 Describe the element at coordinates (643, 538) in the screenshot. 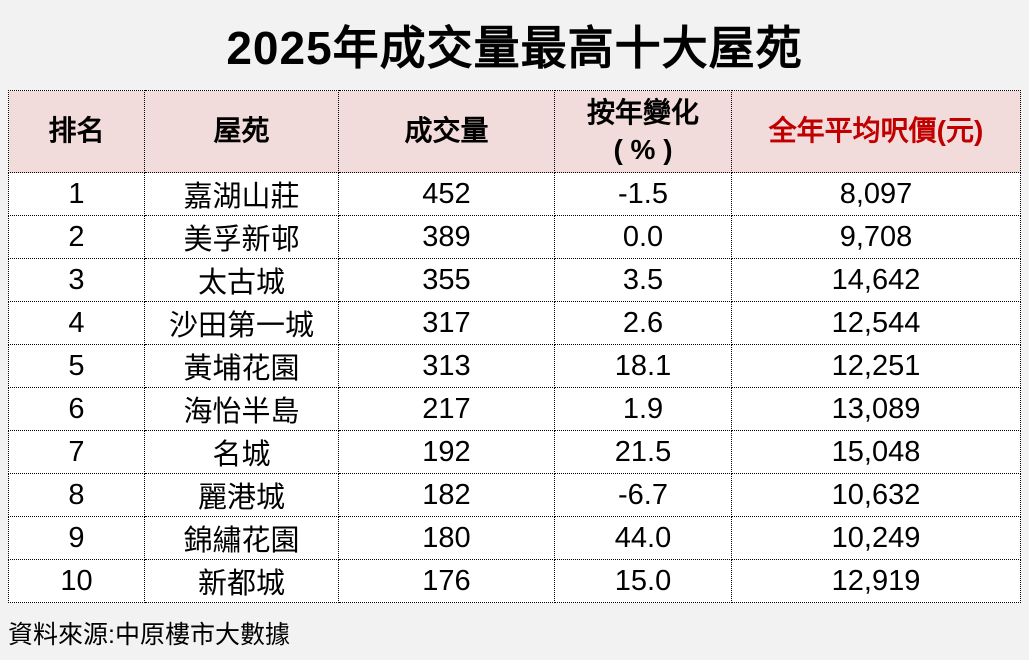

I see `cell-yoy: 44.0` at that location.